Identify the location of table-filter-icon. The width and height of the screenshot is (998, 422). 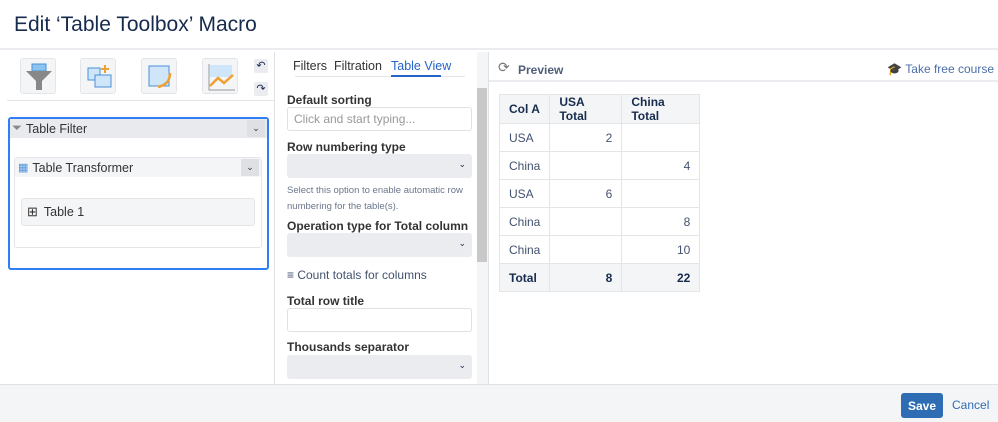
(39, 76).